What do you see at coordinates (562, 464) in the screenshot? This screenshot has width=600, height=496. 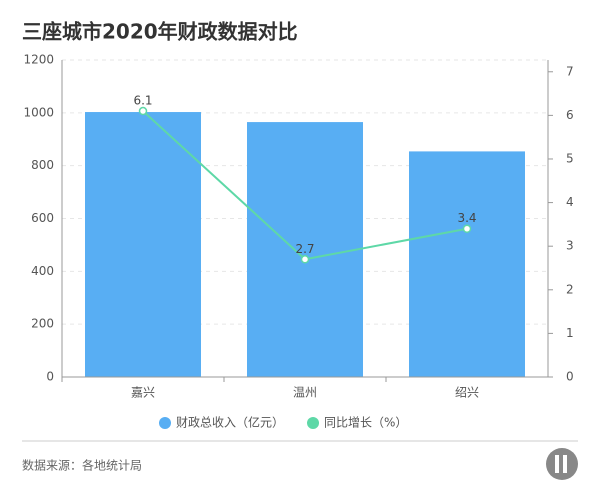 I see `logo` at bounding box center [562, 464].